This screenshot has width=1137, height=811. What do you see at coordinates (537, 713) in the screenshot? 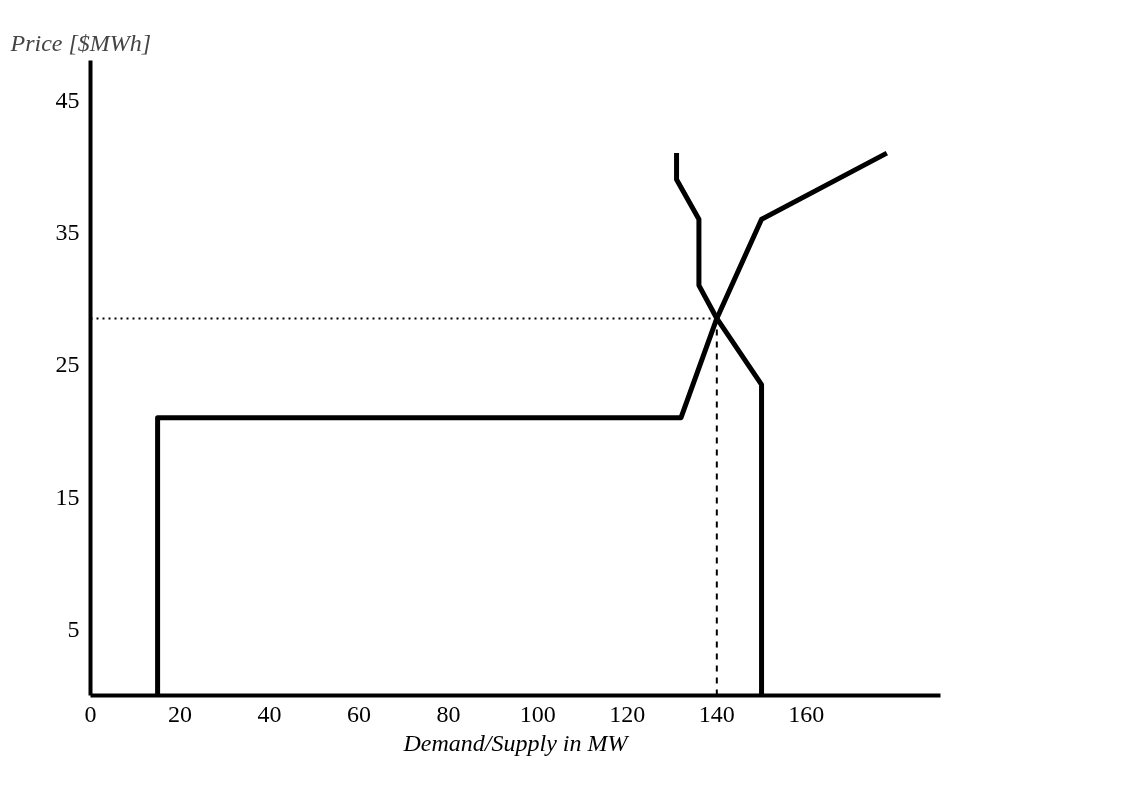
I see `x-tick-label: 100` at bounding box center [537, 713].